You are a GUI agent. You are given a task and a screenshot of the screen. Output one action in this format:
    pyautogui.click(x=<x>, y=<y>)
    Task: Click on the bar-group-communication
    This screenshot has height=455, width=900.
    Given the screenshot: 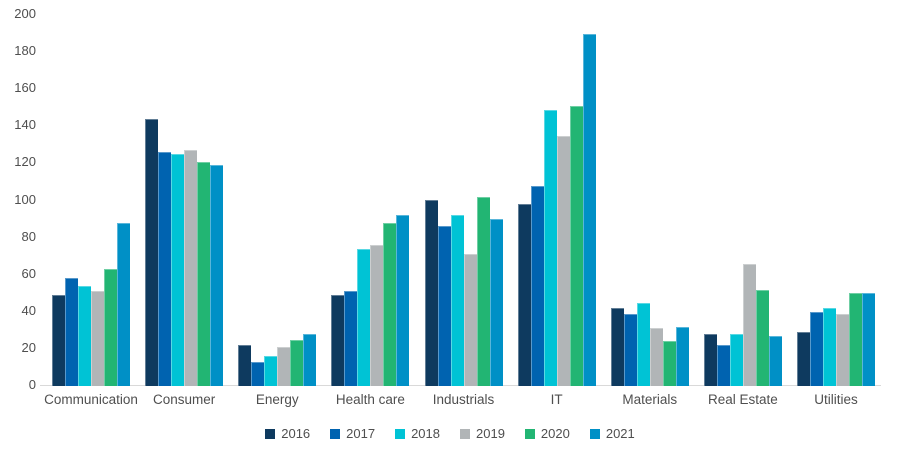 What is the action you would take?
    pyautogui.click(x=91, y=193)
    